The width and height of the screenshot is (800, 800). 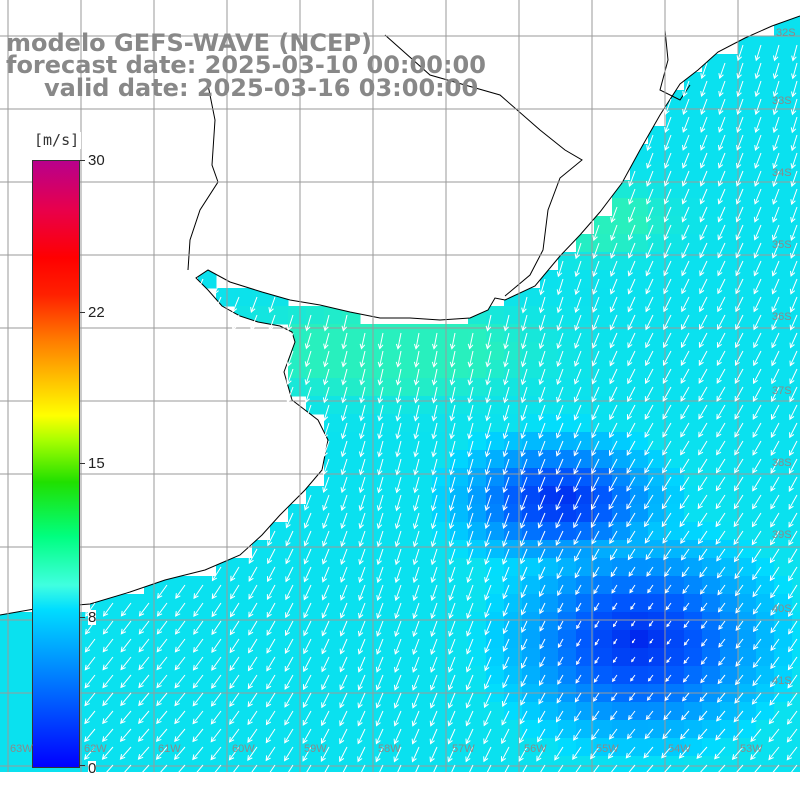 What do you see at coordinates (782, 173) in the screenshot?
I see `lat-label: 34S` at bounding box center [782, 173].